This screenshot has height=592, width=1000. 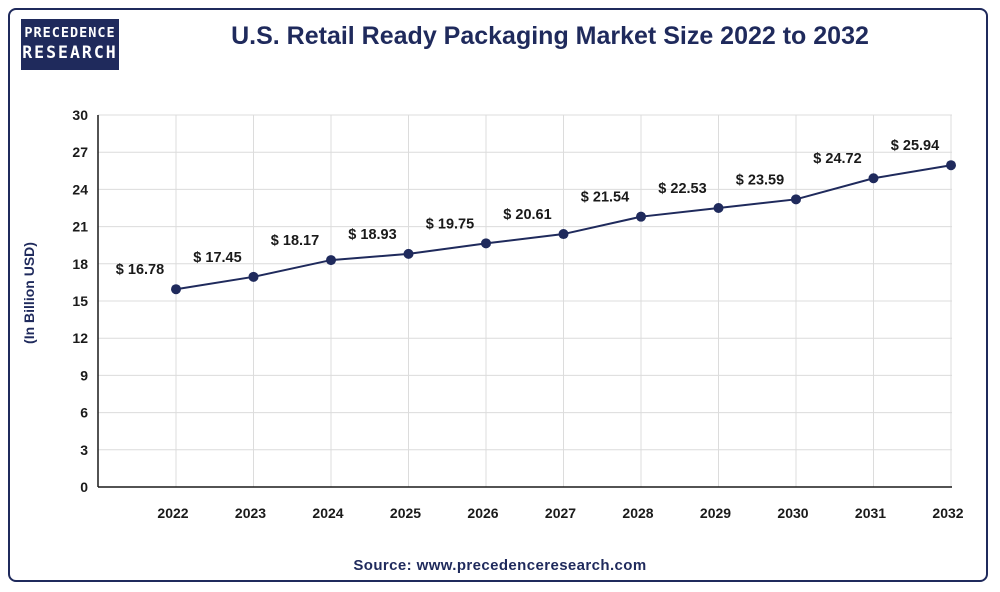 I want to click on x-tick-label: 2026, so click(x=482, y=513).